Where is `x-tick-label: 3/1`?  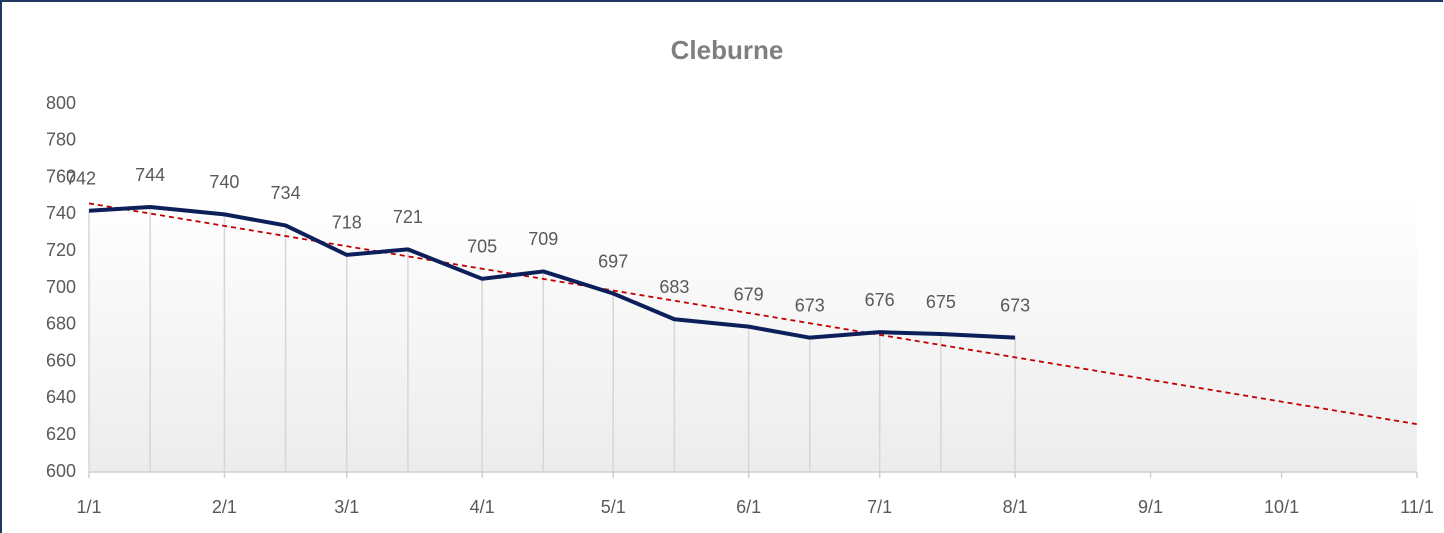
x-tick-label: 3/1 is located at coordinates (346, 507).